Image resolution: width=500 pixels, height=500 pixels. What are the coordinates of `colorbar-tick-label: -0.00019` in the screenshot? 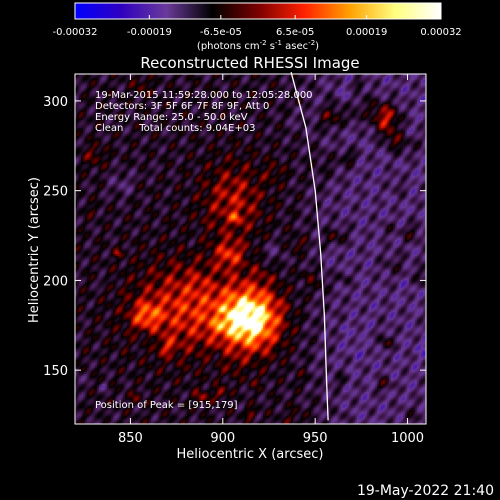 It's located at (149, 32).